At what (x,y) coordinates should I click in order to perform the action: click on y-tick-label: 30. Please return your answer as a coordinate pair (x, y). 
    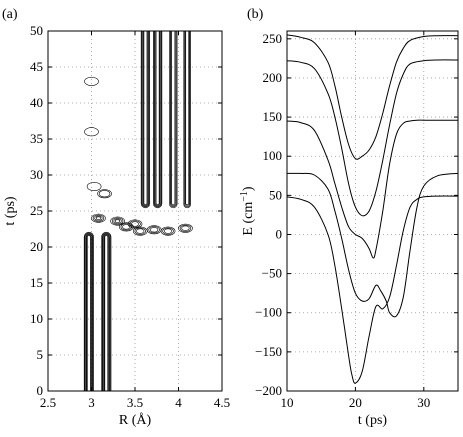
    Looking at the image, I should click on (36, 174).